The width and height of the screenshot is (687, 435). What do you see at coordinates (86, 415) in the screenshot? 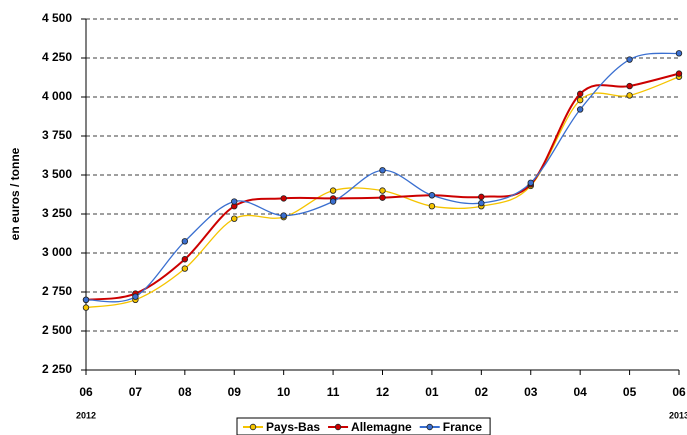
I see `year-label: 2012` at bounding box center [86, 415].